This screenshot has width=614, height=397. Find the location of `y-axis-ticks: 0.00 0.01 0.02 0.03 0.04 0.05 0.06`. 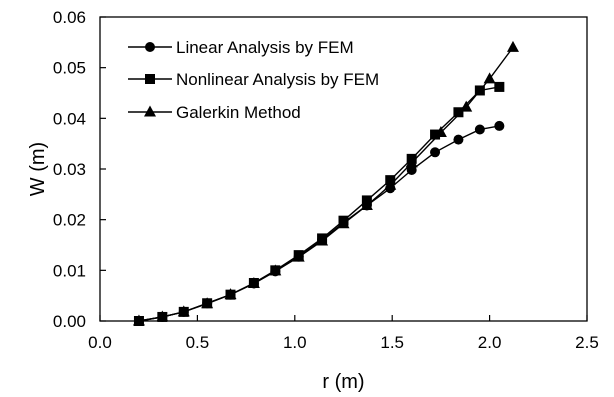

y-axis-ticks: 0.00 0.01 0.02 0.03 0.04 0.05 0.06 is located at coordinates (79, 169).